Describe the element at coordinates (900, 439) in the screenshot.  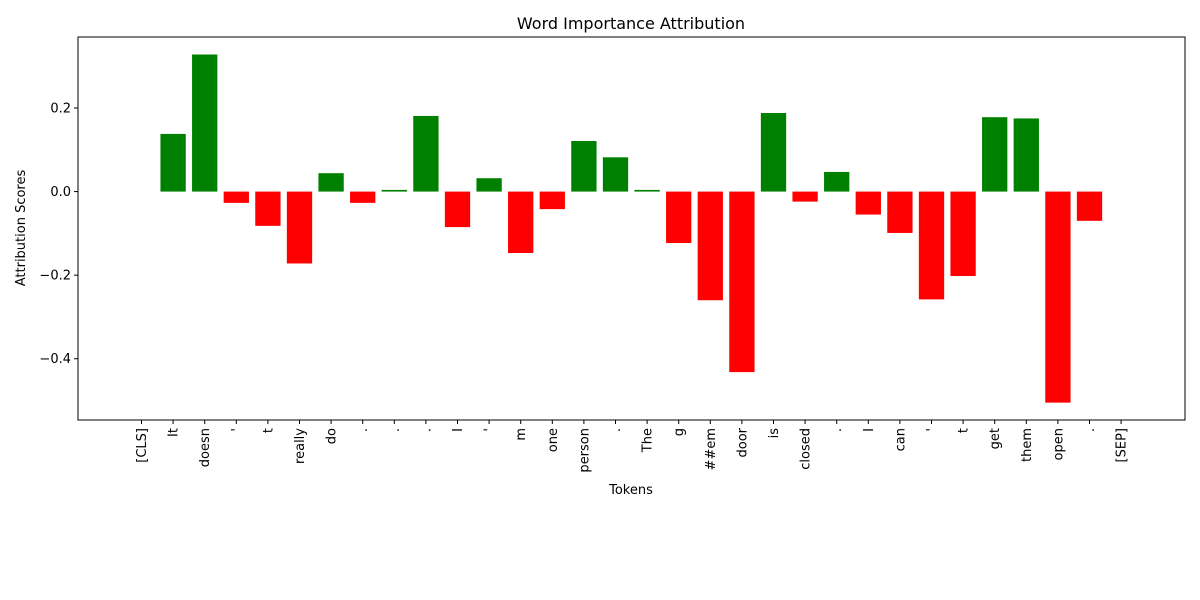
I see `x-tick-label: can` at that location.